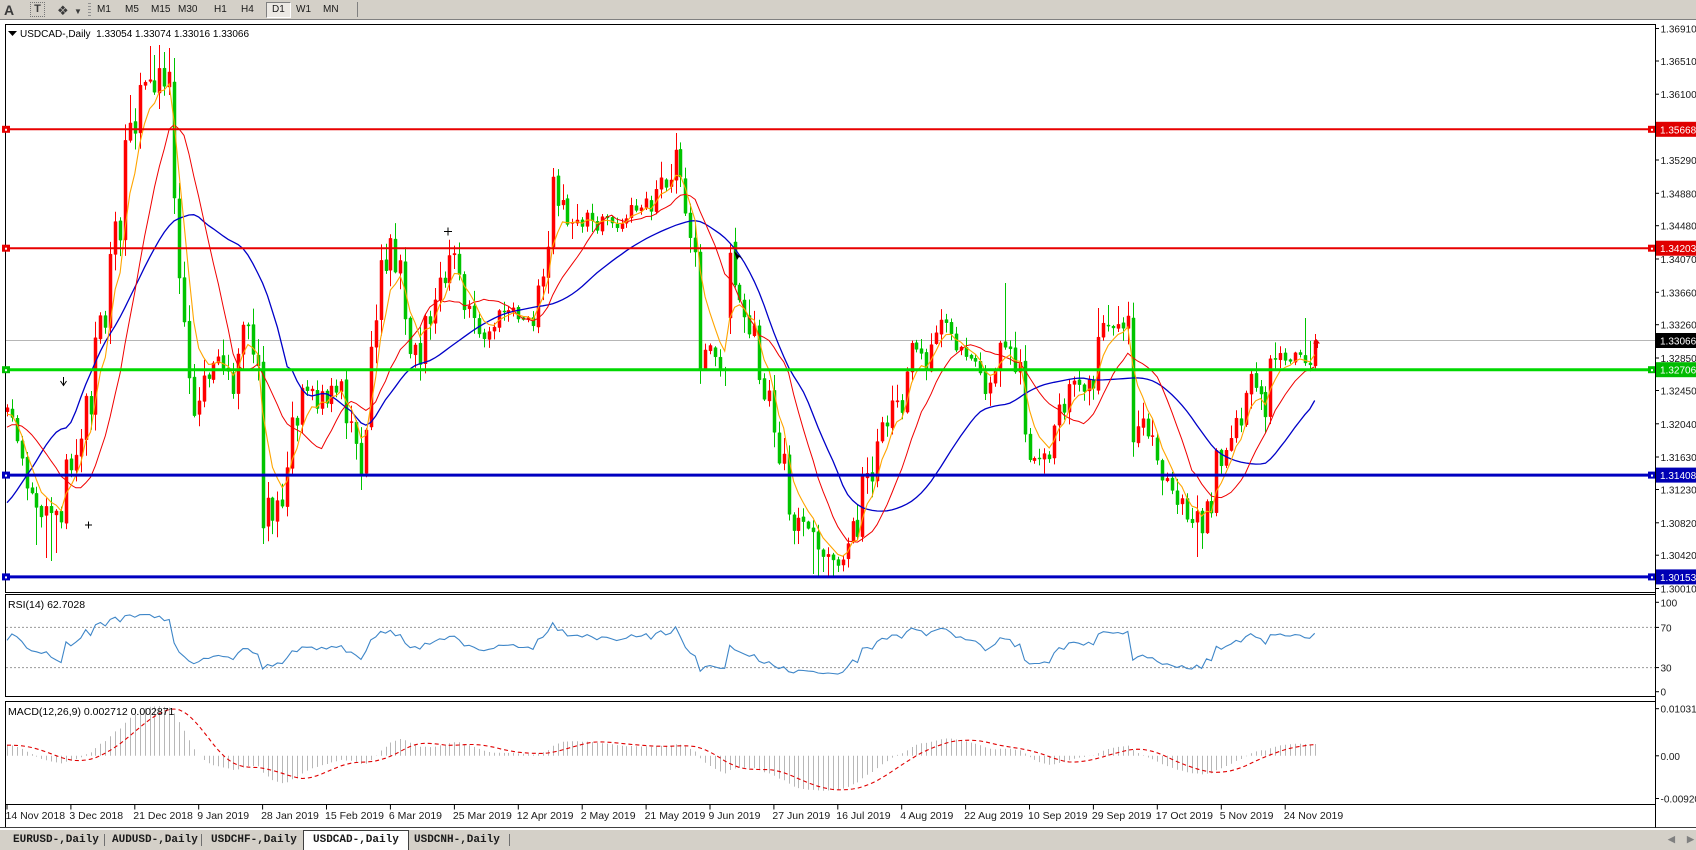  What do you see at coordinates (1678, 30) in the screenshot?
I see `svg-text: 1.36910` at bounding box center [1678, 30].